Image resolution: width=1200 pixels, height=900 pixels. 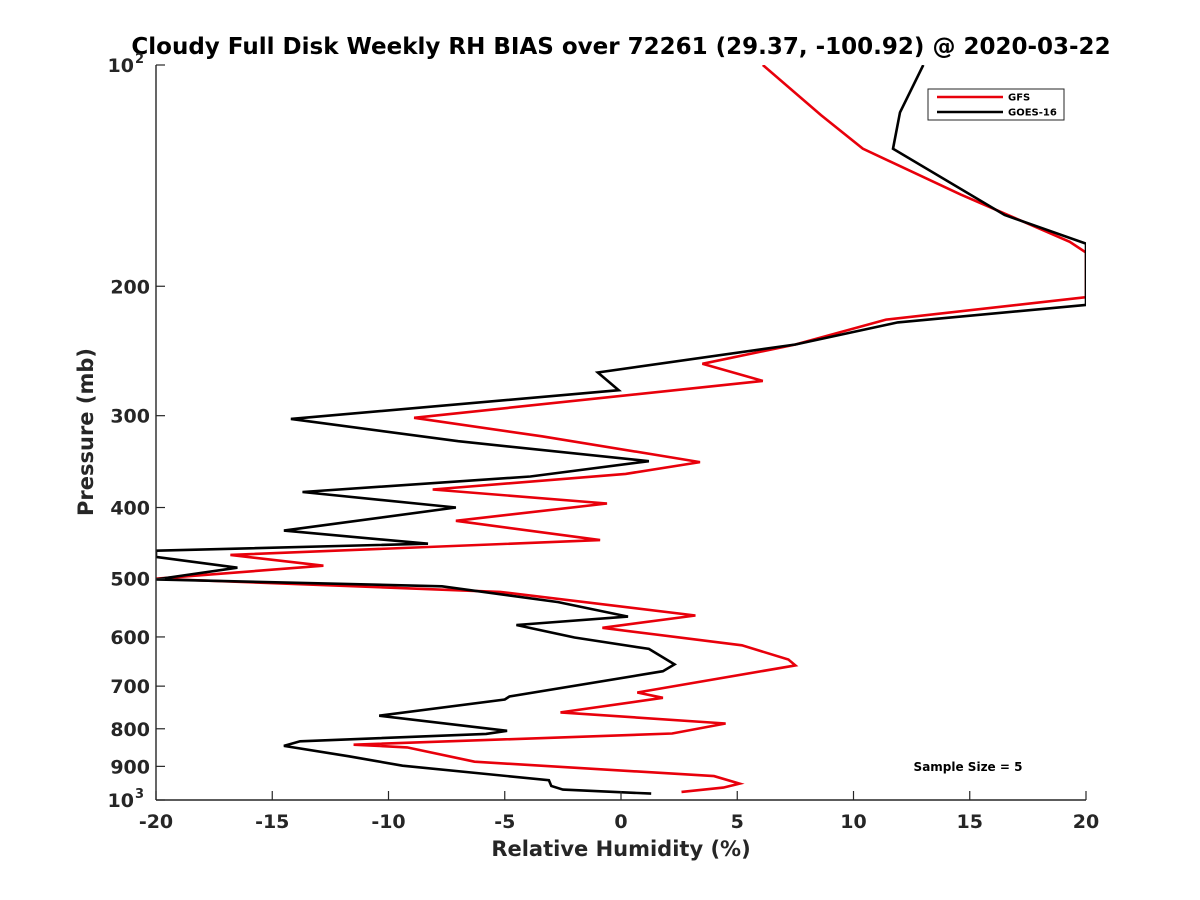 What do you see at coordinates (1032, 113) in the screenshot?
I see `legend-label: GOES-16` at bounding box center [1032, 113].